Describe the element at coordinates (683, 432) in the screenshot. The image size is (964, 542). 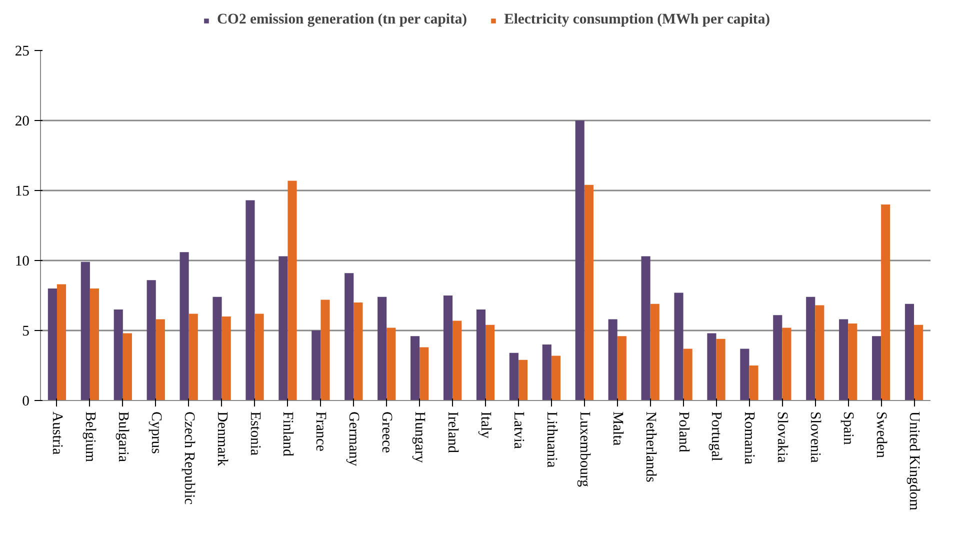
I see `x-tick-label: Poland` at that location.